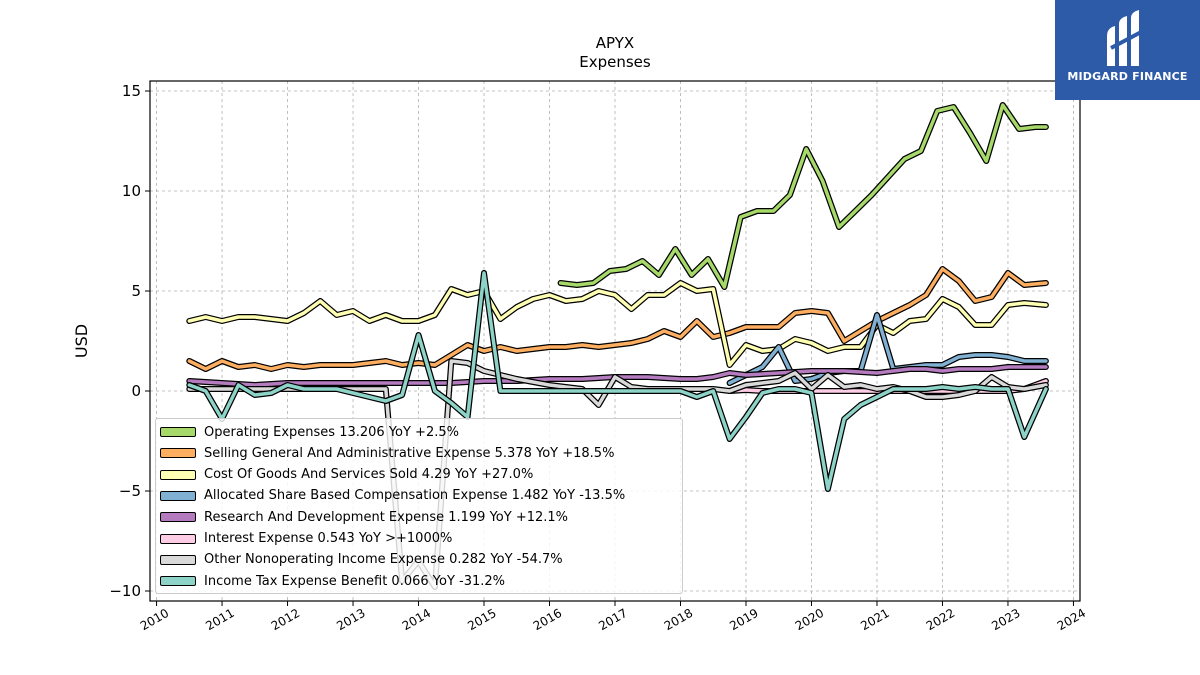 The width and height of the screenshot is (1200, 675). I want to click on brand-logo: MIDGARD FINANCE, so click(1127, 50).